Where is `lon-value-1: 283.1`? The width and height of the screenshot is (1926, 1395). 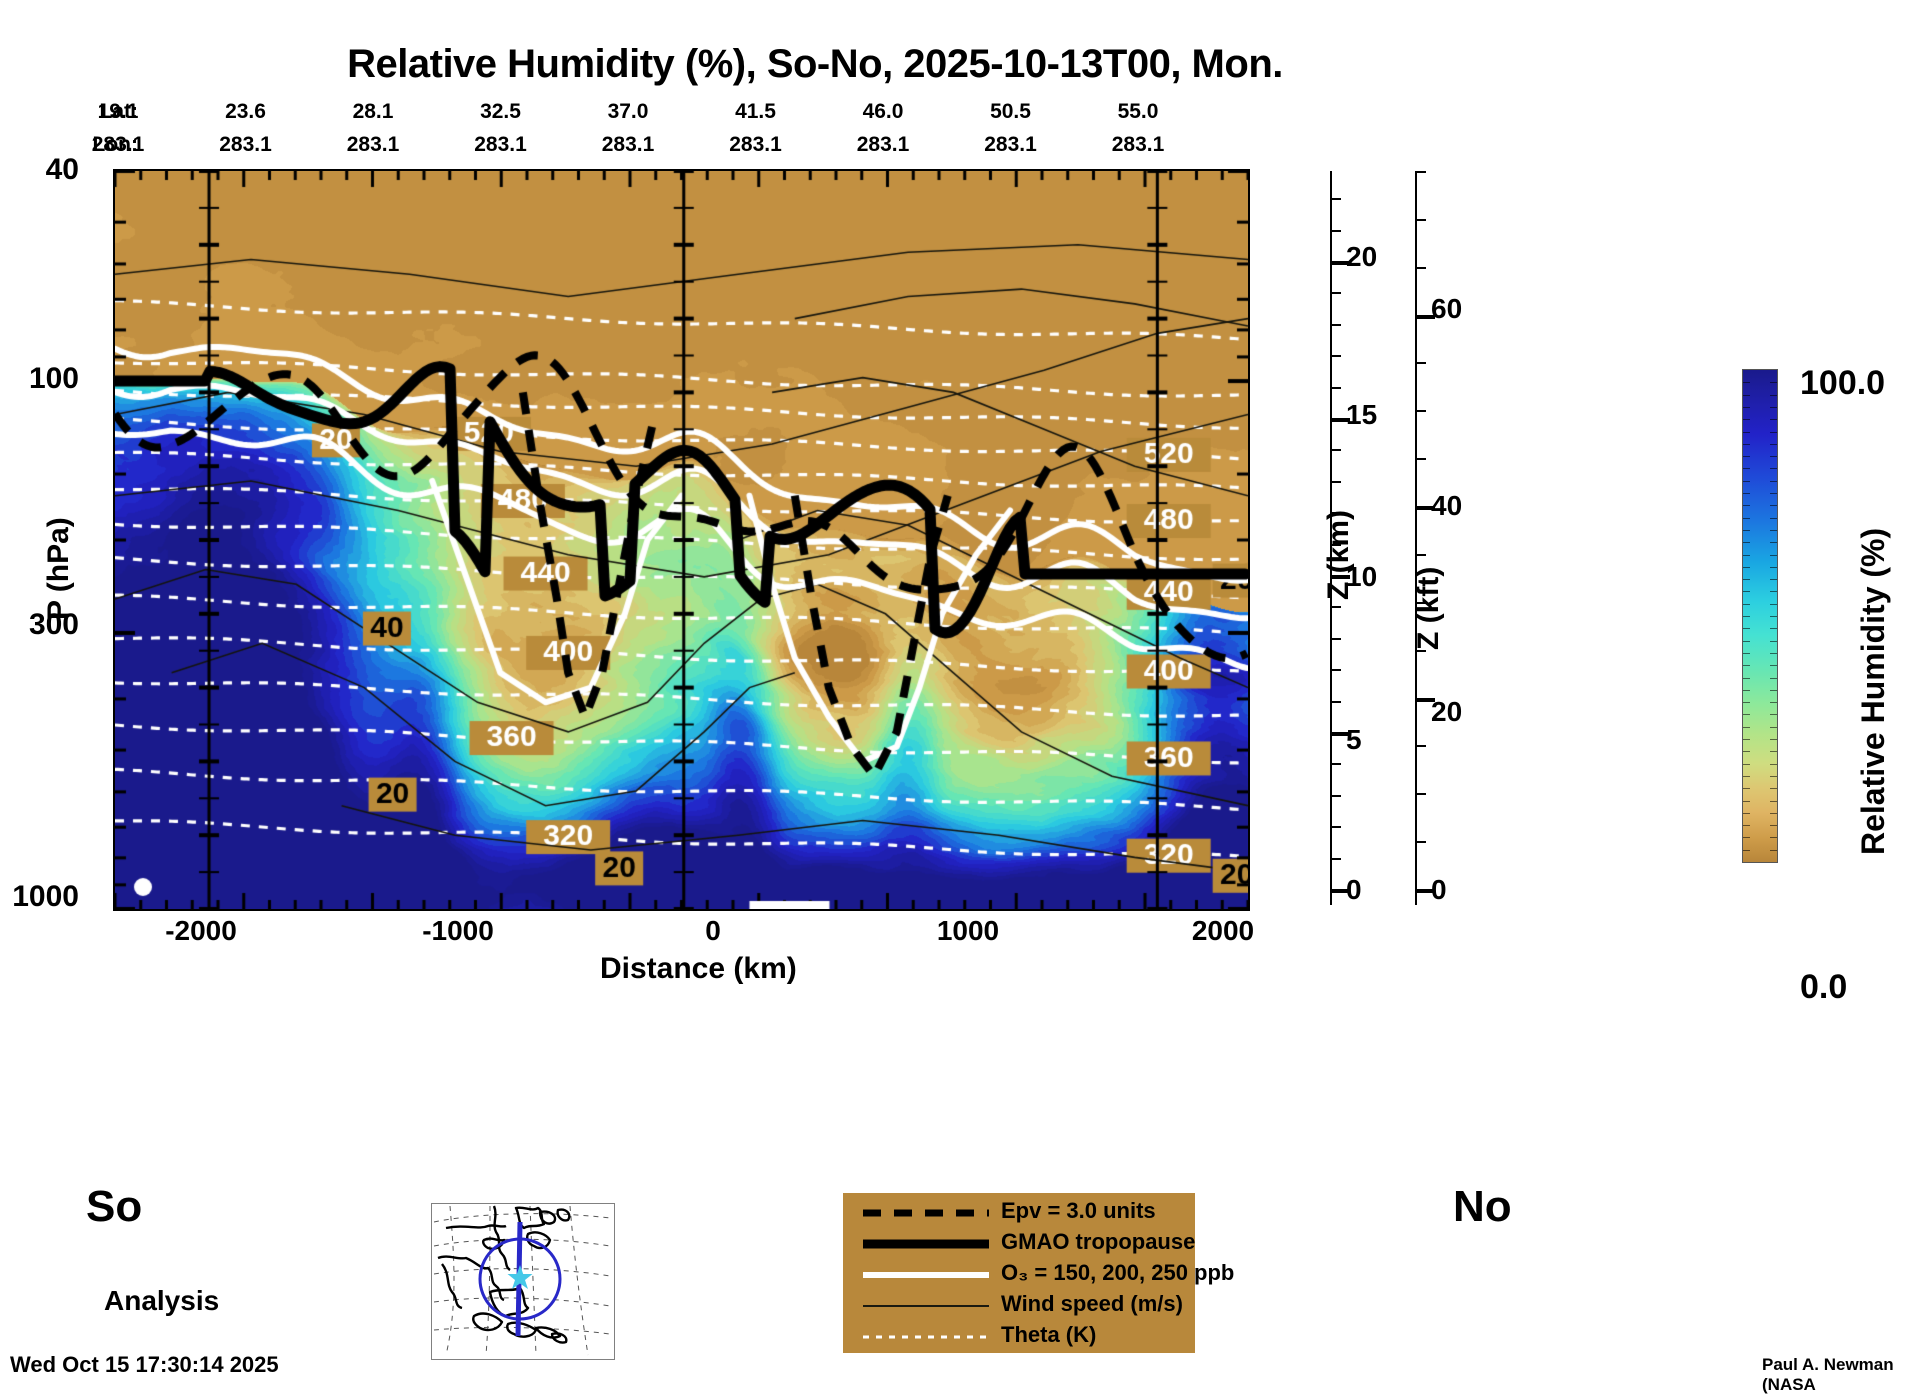
lon-value-1: 283.1 is located at coordinates (245, 144).